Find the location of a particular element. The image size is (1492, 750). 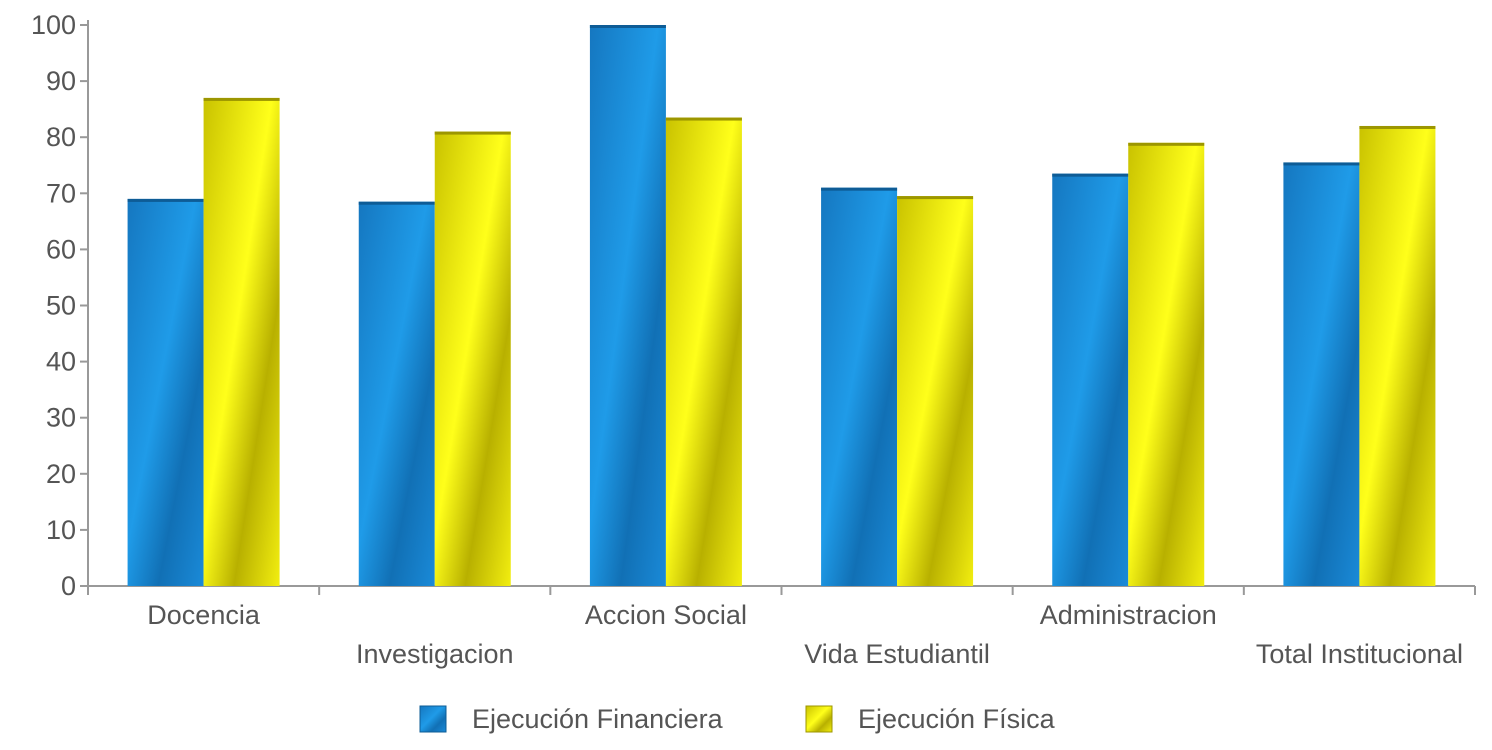

bar-total-institucional-ejecucion-financiera is located at coordinates (1321, 374).